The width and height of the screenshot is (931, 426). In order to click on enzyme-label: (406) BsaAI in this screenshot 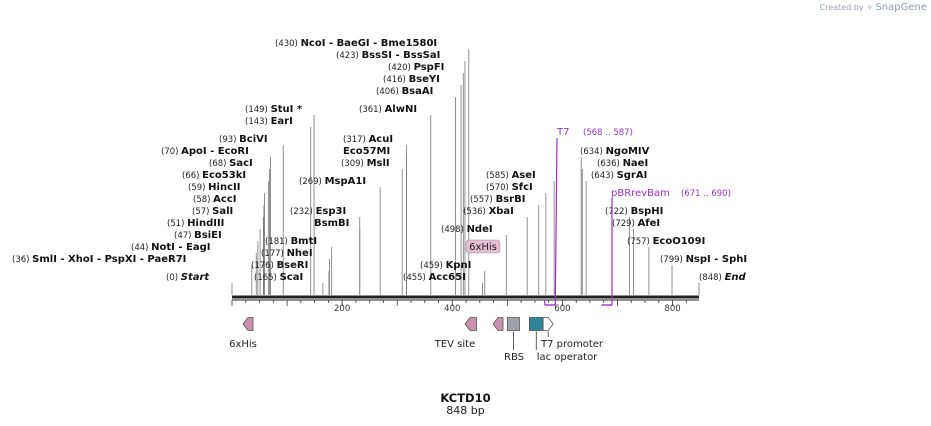, I will do `click(404, 91)`.